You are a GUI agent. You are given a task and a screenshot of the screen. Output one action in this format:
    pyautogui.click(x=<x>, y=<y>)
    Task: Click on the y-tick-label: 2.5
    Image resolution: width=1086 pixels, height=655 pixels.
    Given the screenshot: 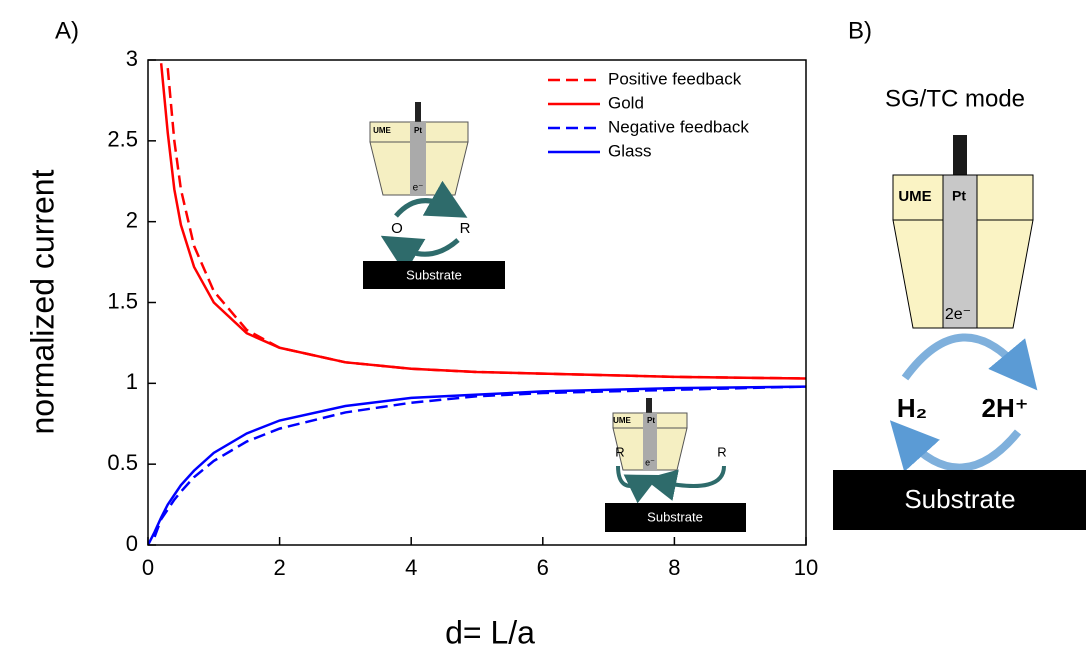 What is the action you would take?
    pyautogui.click(x=122, y=139)
    